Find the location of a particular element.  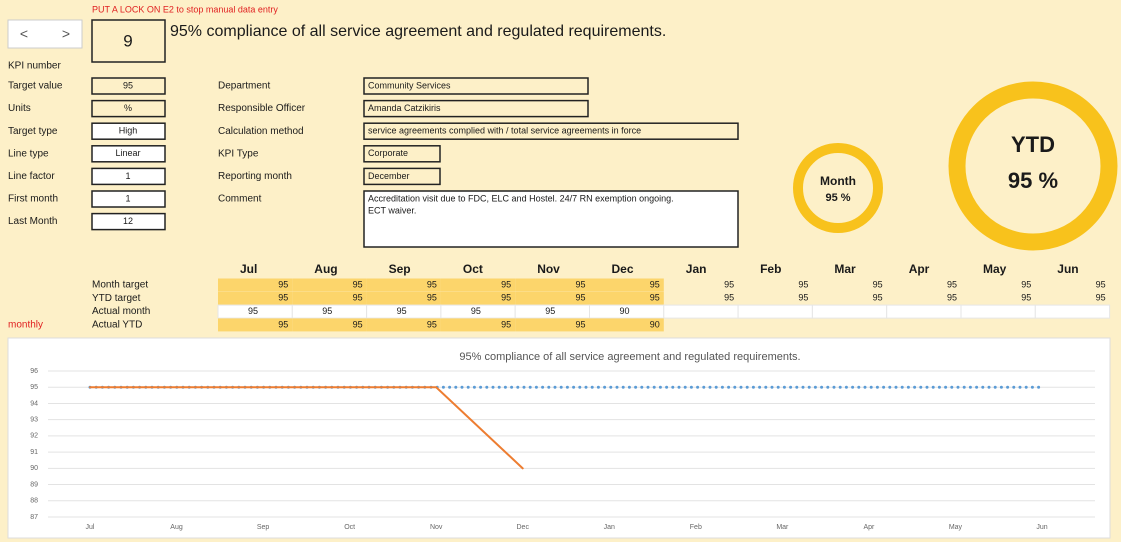

ytd-gauge-value: 95 % is located at coordinates (1033, 180).